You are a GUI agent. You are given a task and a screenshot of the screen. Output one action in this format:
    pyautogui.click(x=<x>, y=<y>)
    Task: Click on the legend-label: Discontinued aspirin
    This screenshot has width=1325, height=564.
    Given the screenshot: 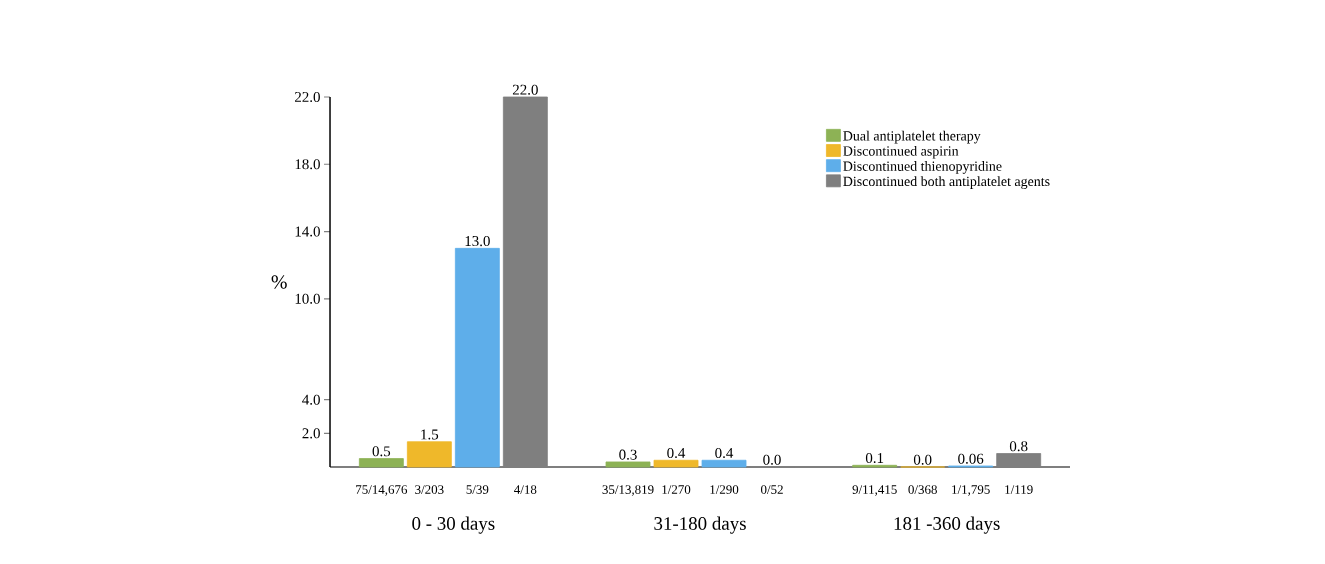 What is the action you would take?
    pyautogui.click(x=901, y=152)
    